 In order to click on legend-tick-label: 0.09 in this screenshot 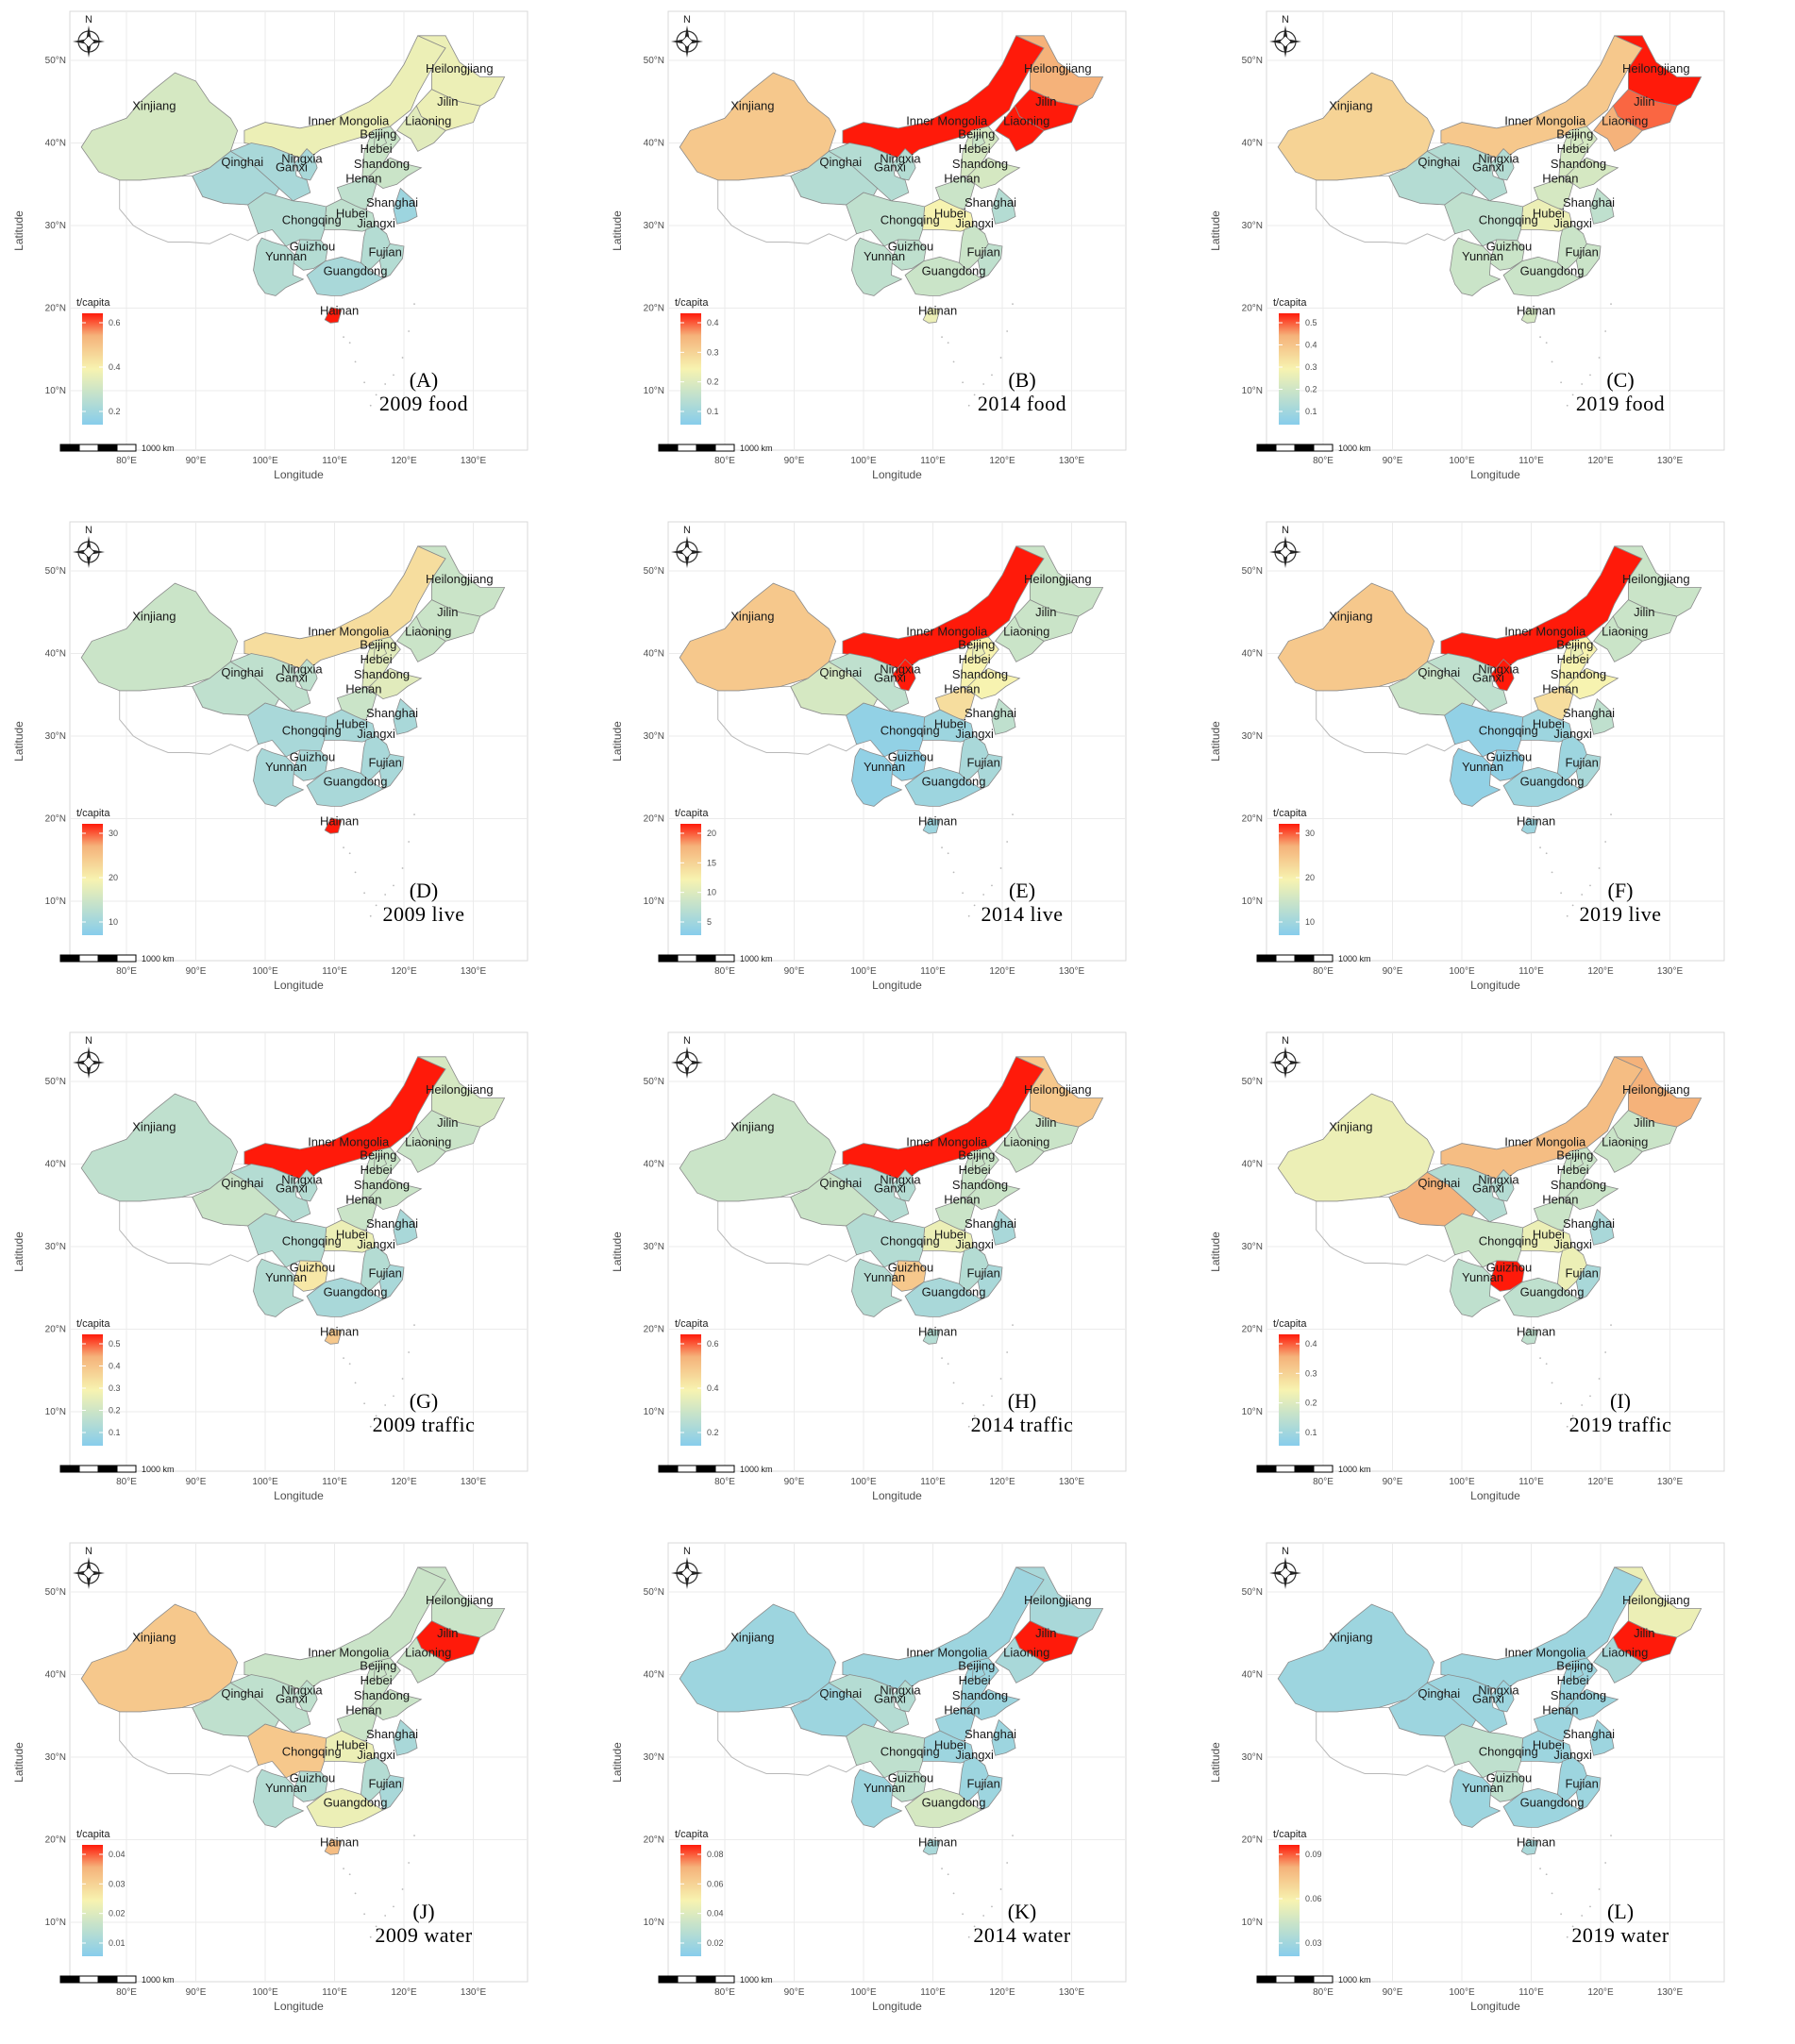, I will do `click(1313, 1855)`.